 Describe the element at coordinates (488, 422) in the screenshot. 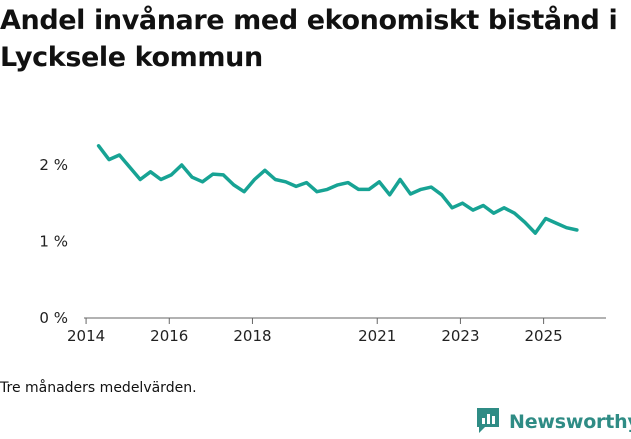

I see `newsworthy-logo-icon` at that location.